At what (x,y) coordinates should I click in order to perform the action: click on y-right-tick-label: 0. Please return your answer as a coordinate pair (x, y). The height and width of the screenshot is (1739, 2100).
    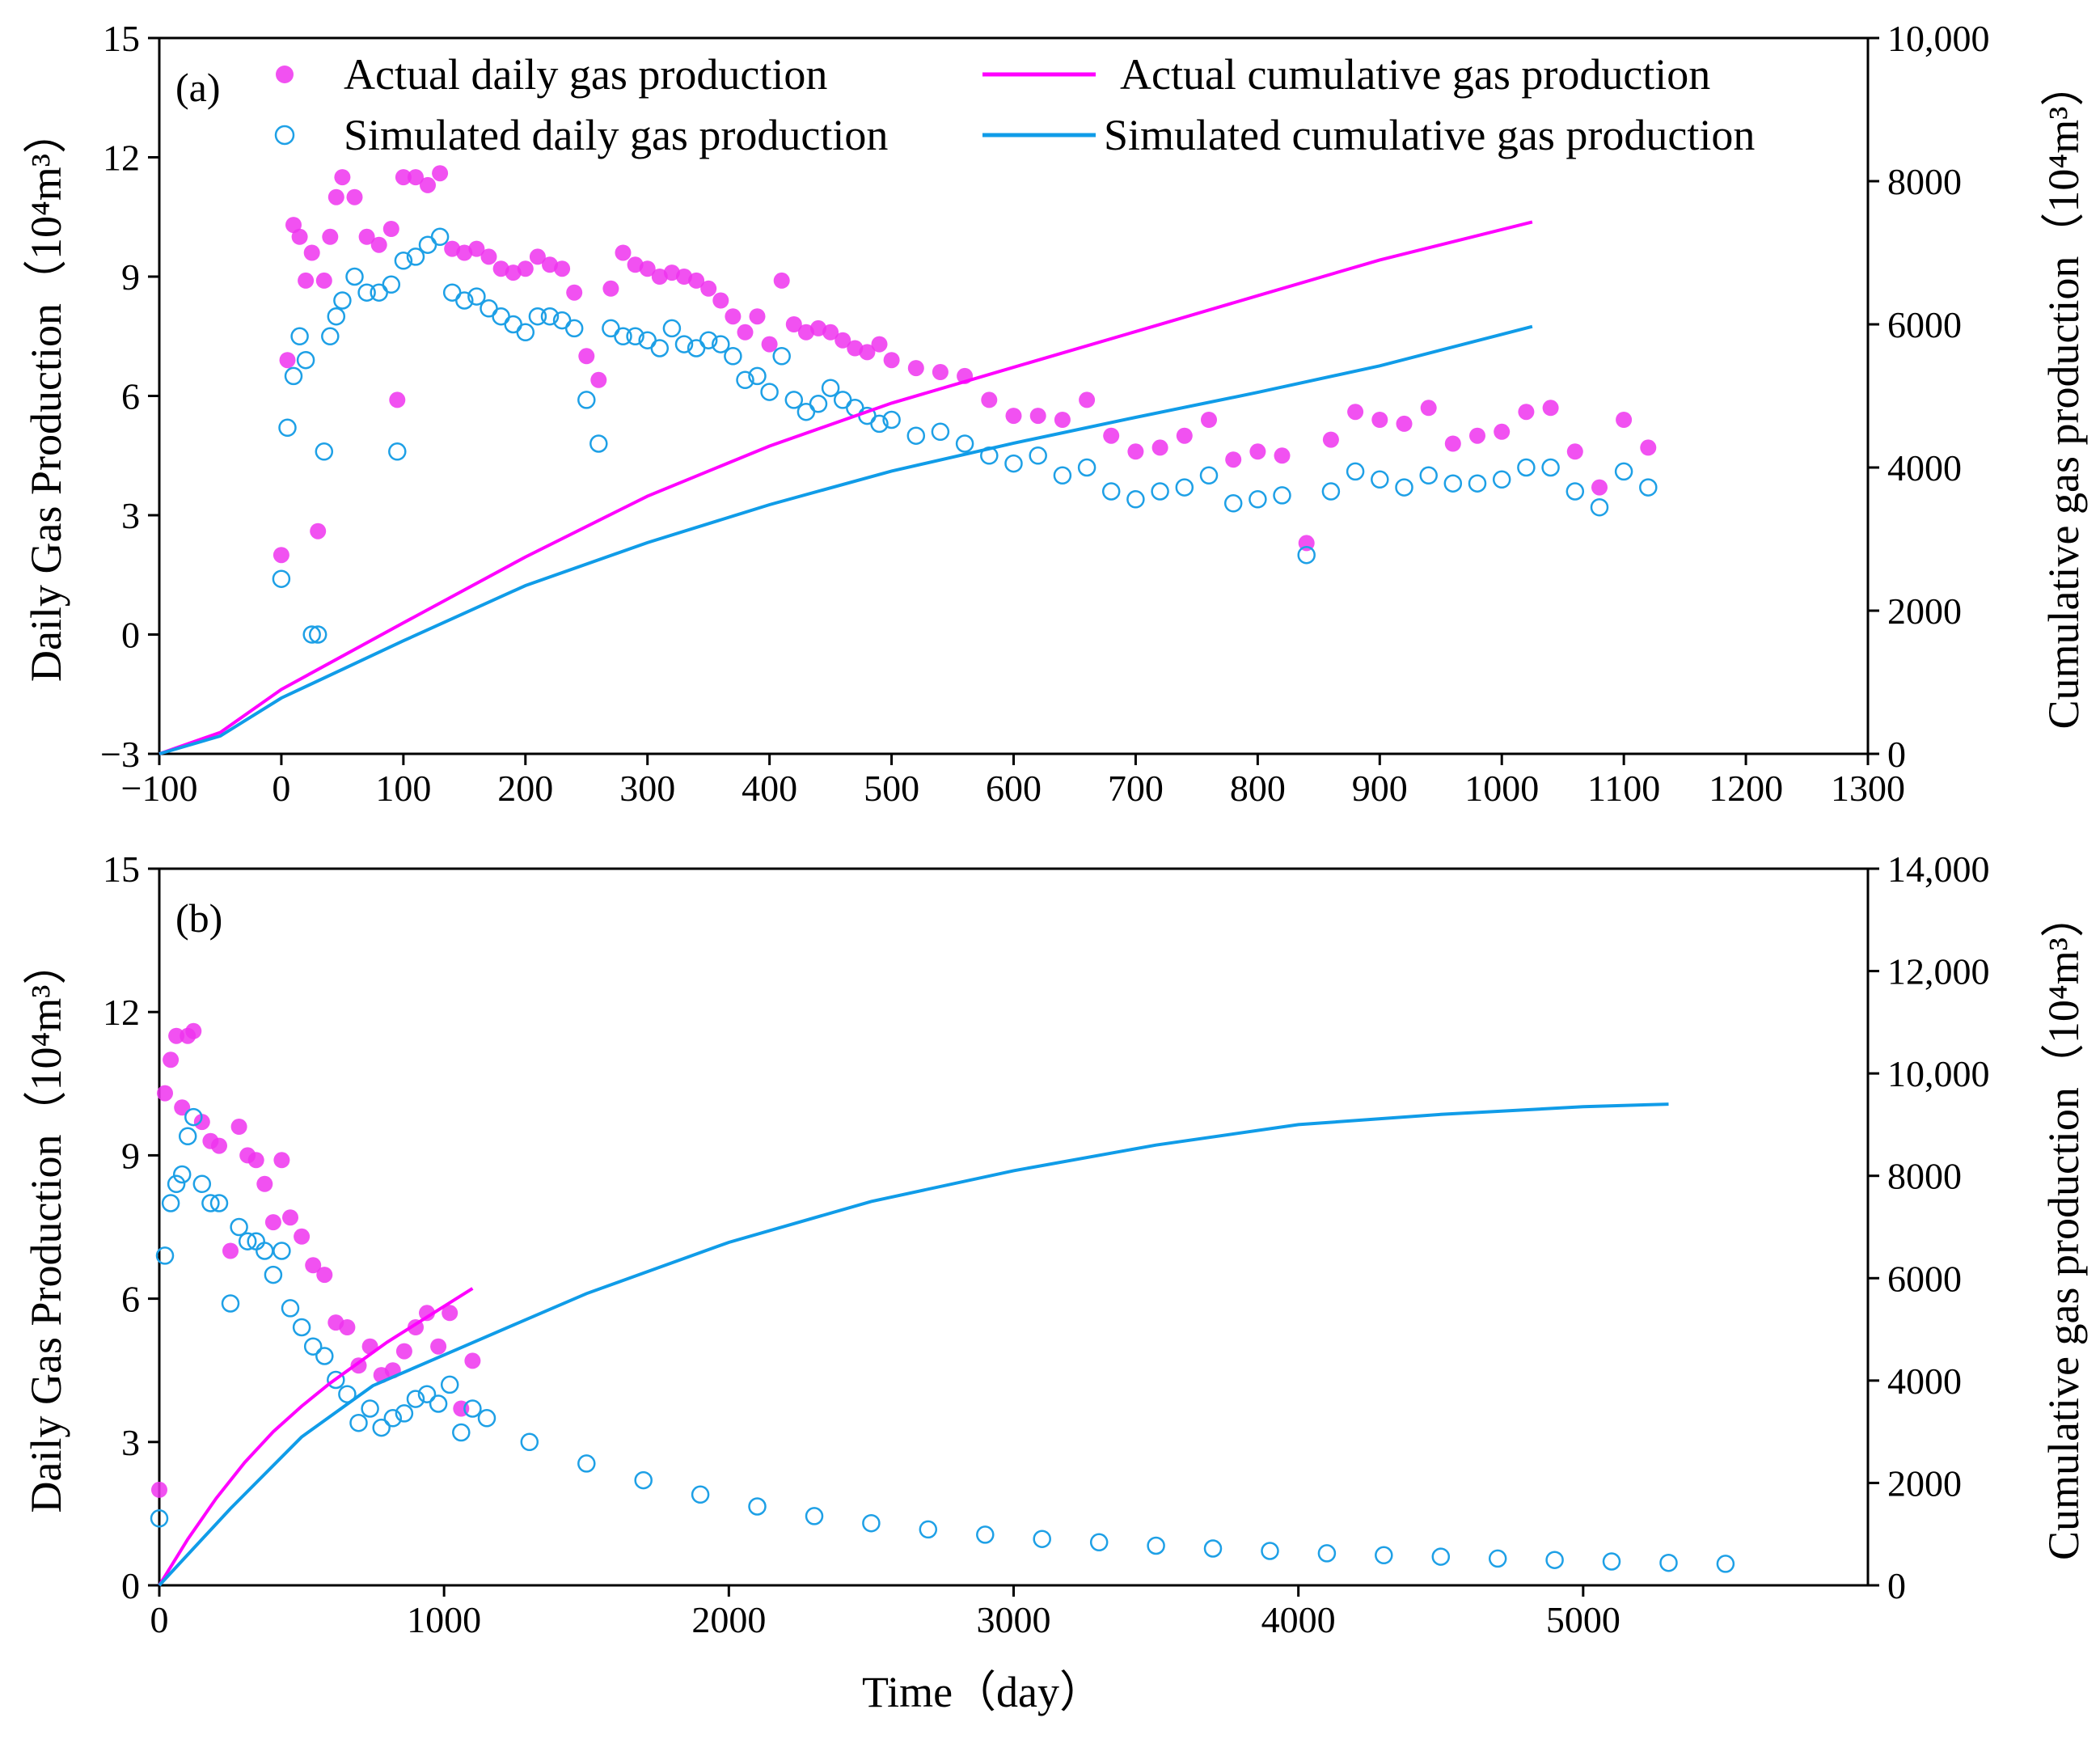
    Looking at the image, I should click on (1896, 755).